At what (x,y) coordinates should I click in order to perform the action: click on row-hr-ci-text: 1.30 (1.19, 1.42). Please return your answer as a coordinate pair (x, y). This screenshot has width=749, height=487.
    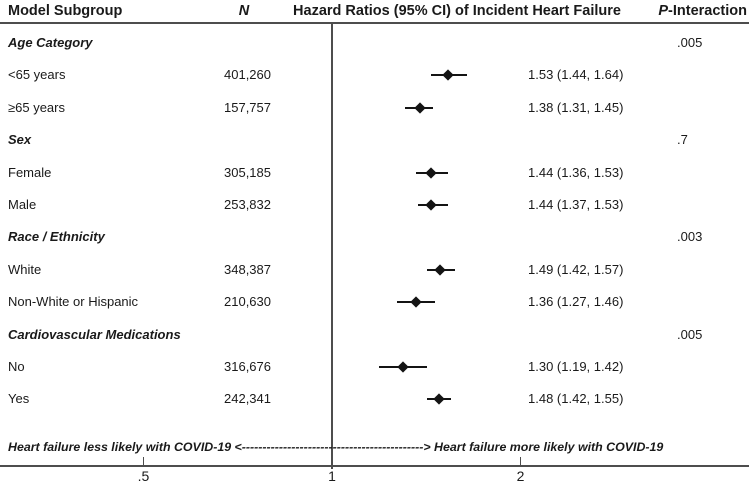
    Looking at the image, I should click on (576, 366).